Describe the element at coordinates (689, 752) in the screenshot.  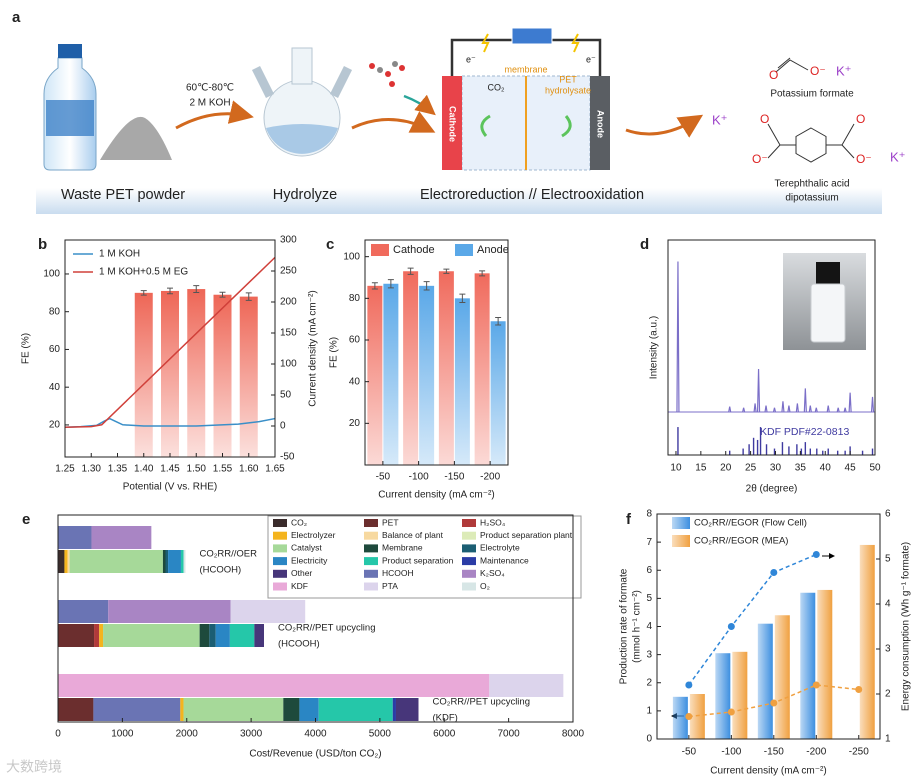
I see `x-tick-label: -50` at that location.